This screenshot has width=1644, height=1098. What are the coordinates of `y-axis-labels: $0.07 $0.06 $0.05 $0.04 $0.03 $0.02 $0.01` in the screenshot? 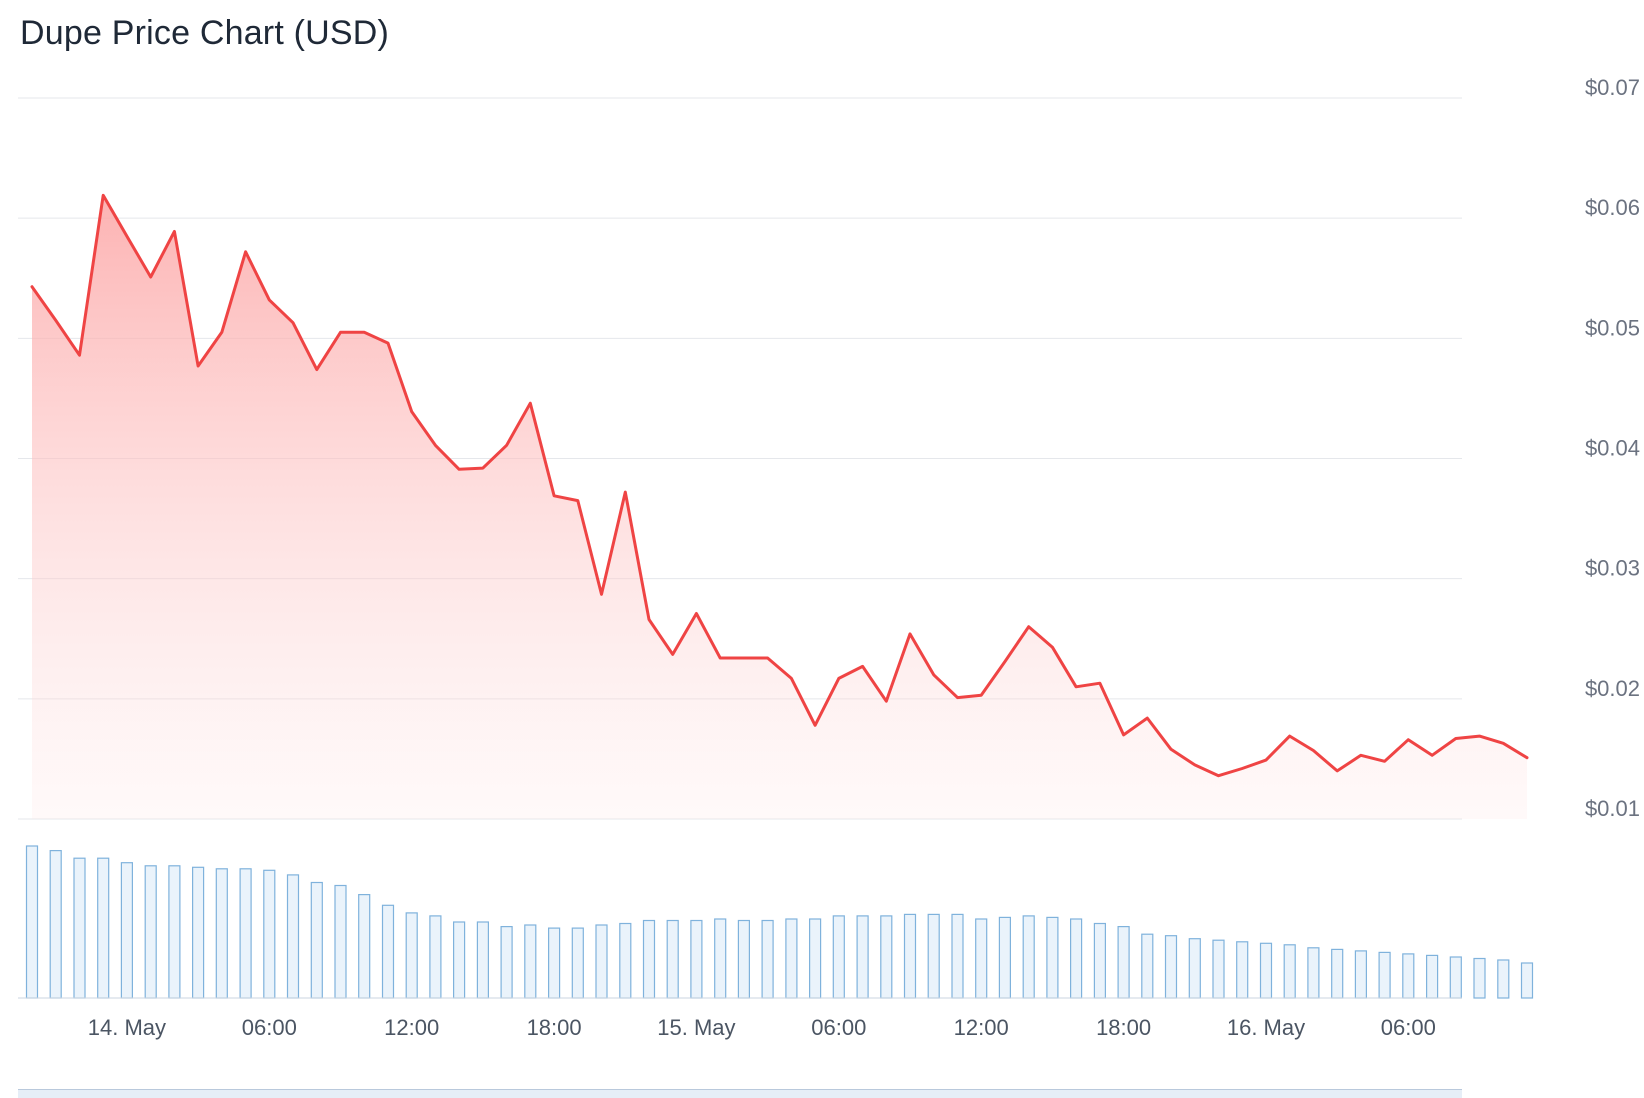 It's located at (1612, 448).